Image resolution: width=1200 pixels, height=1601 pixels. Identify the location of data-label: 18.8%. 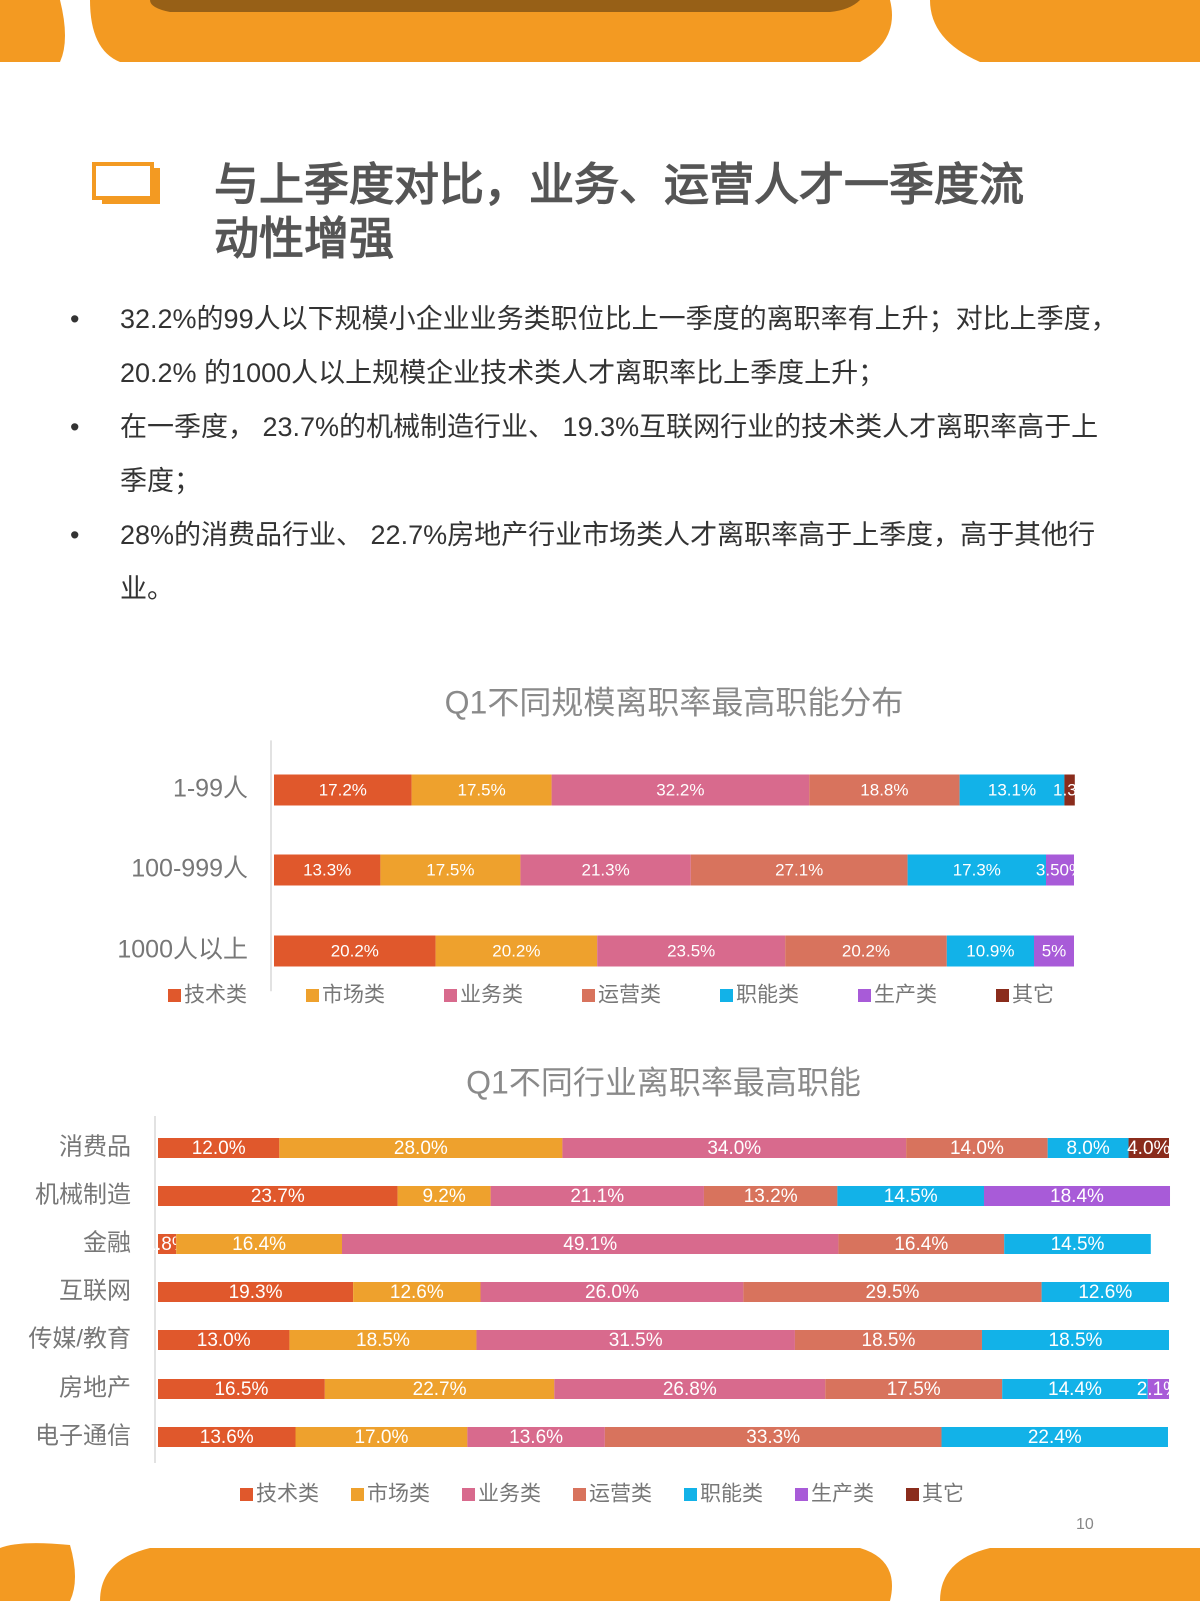
(884, 789).